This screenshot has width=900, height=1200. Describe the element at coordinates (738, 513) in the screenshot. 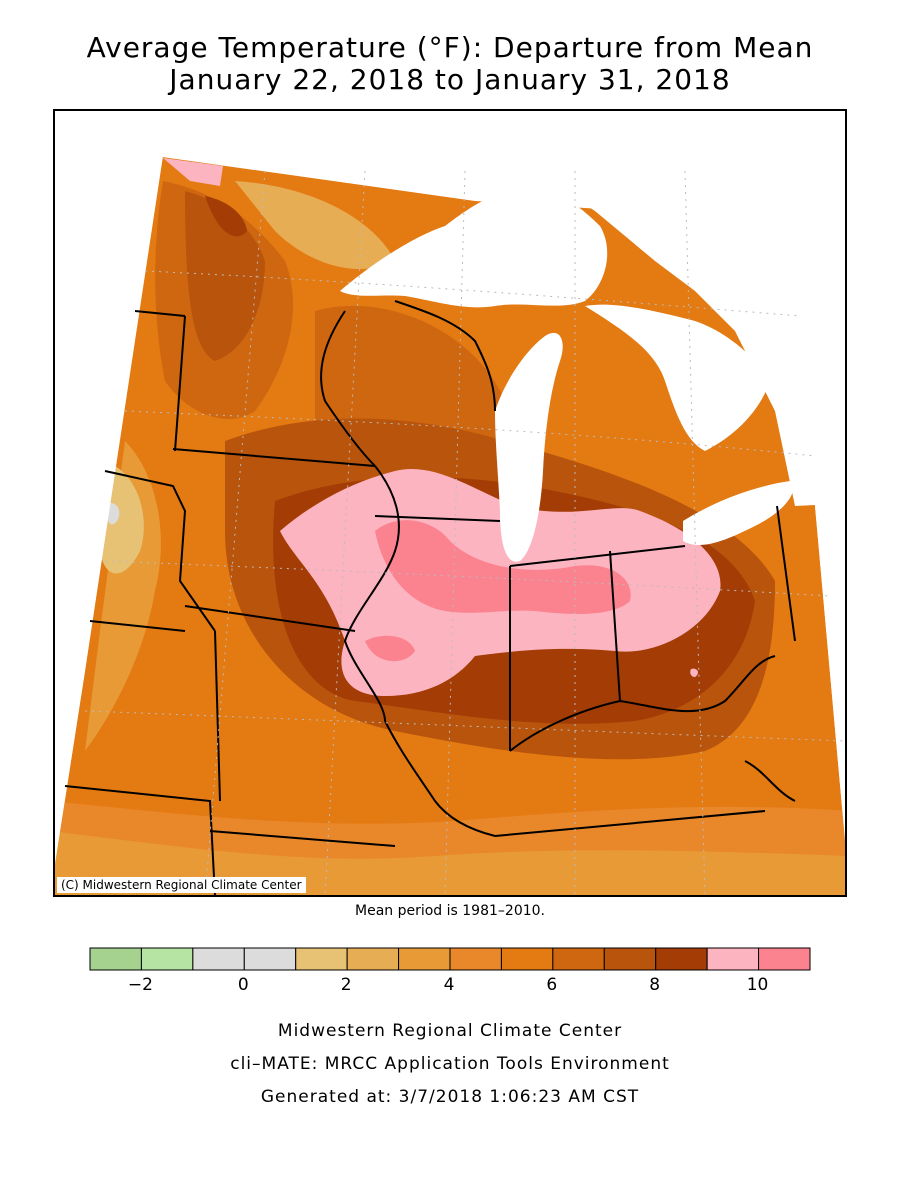

I see `lake-erie` at that location.